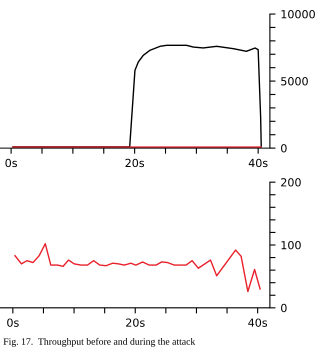 The image size is (324, 351). I want to click on y-tick-label: 200, so click(291, 182).